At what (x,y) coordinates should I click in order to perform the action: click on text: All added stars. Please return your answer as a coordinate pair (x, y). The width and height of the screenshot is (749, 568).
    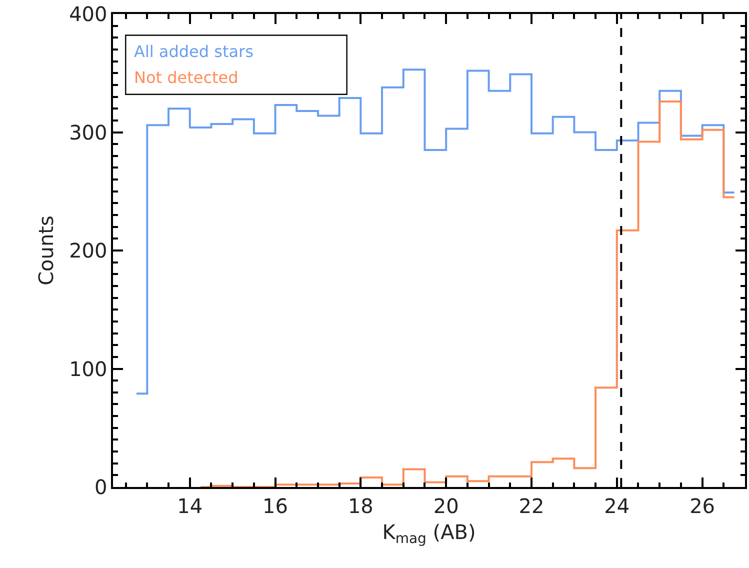
    Looking at the image, I should click on (194, 51).